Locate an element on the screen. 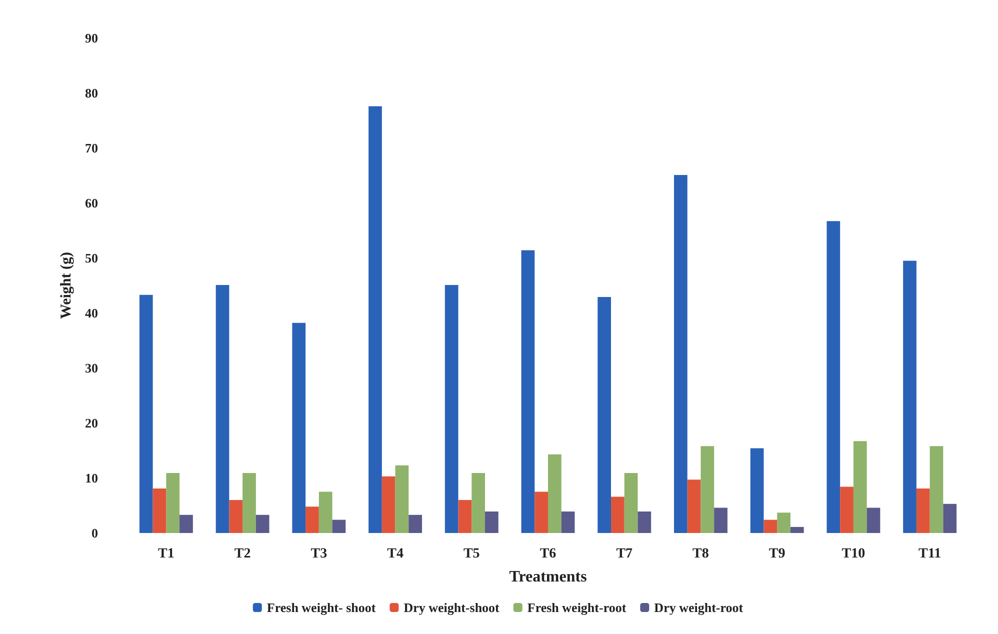  x-tick-label: T3 is located at coordinates (319, 554).